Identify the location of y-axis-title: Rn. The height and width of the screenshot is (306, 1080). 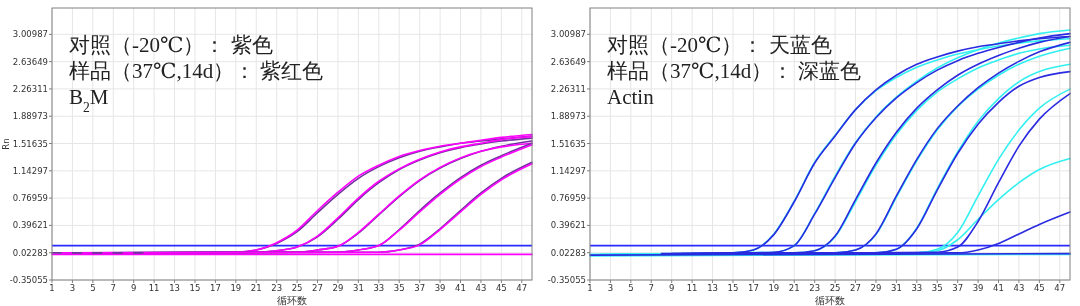
(6, 144).